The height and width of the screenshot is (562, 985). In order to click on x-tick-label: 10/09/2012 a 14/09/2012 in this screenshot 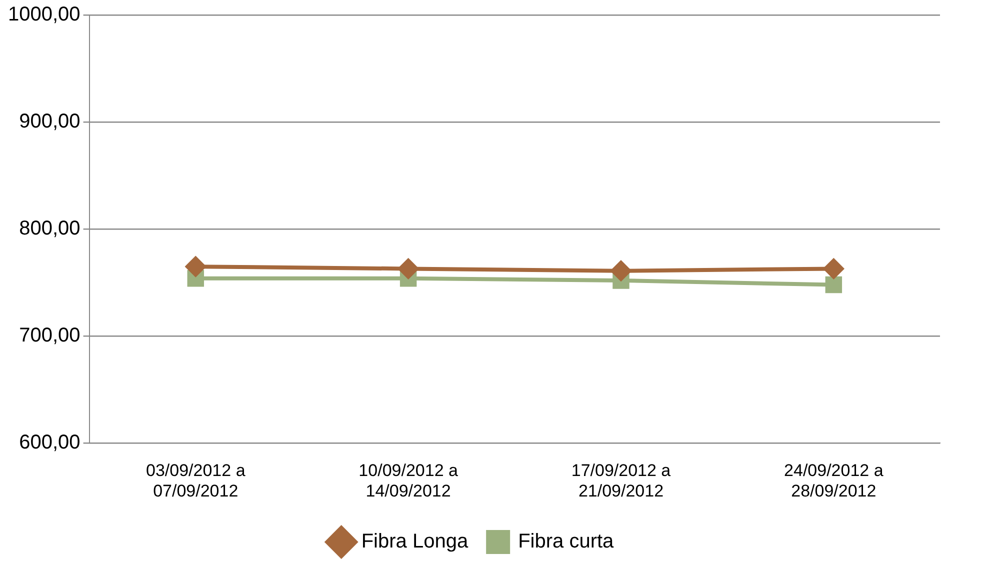, I will do `click(408, 480)`.